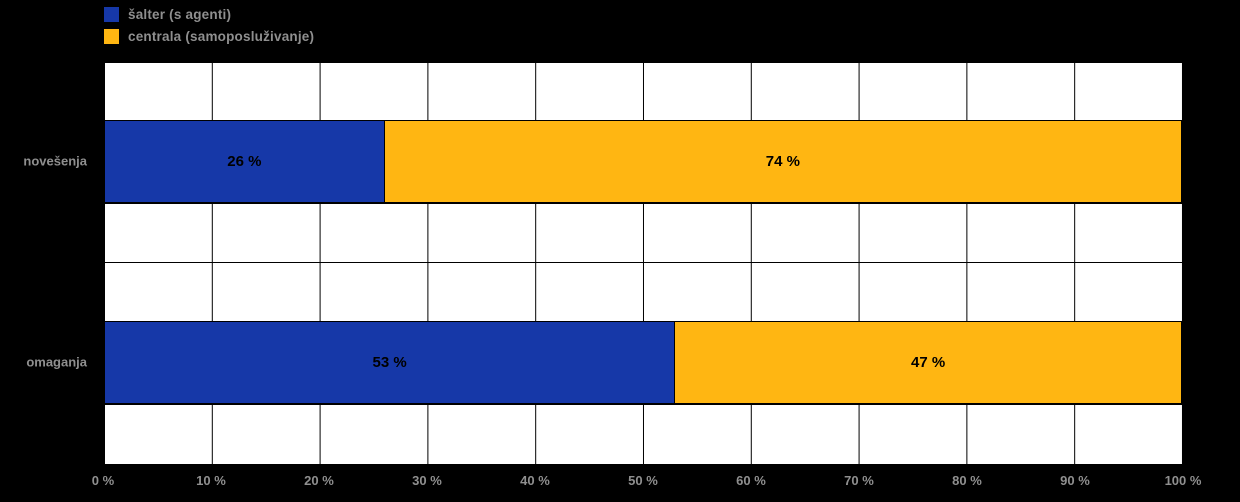 The image size is (1240, 502). I want to click on bar-value-label: 26 %, so click(244, 161).